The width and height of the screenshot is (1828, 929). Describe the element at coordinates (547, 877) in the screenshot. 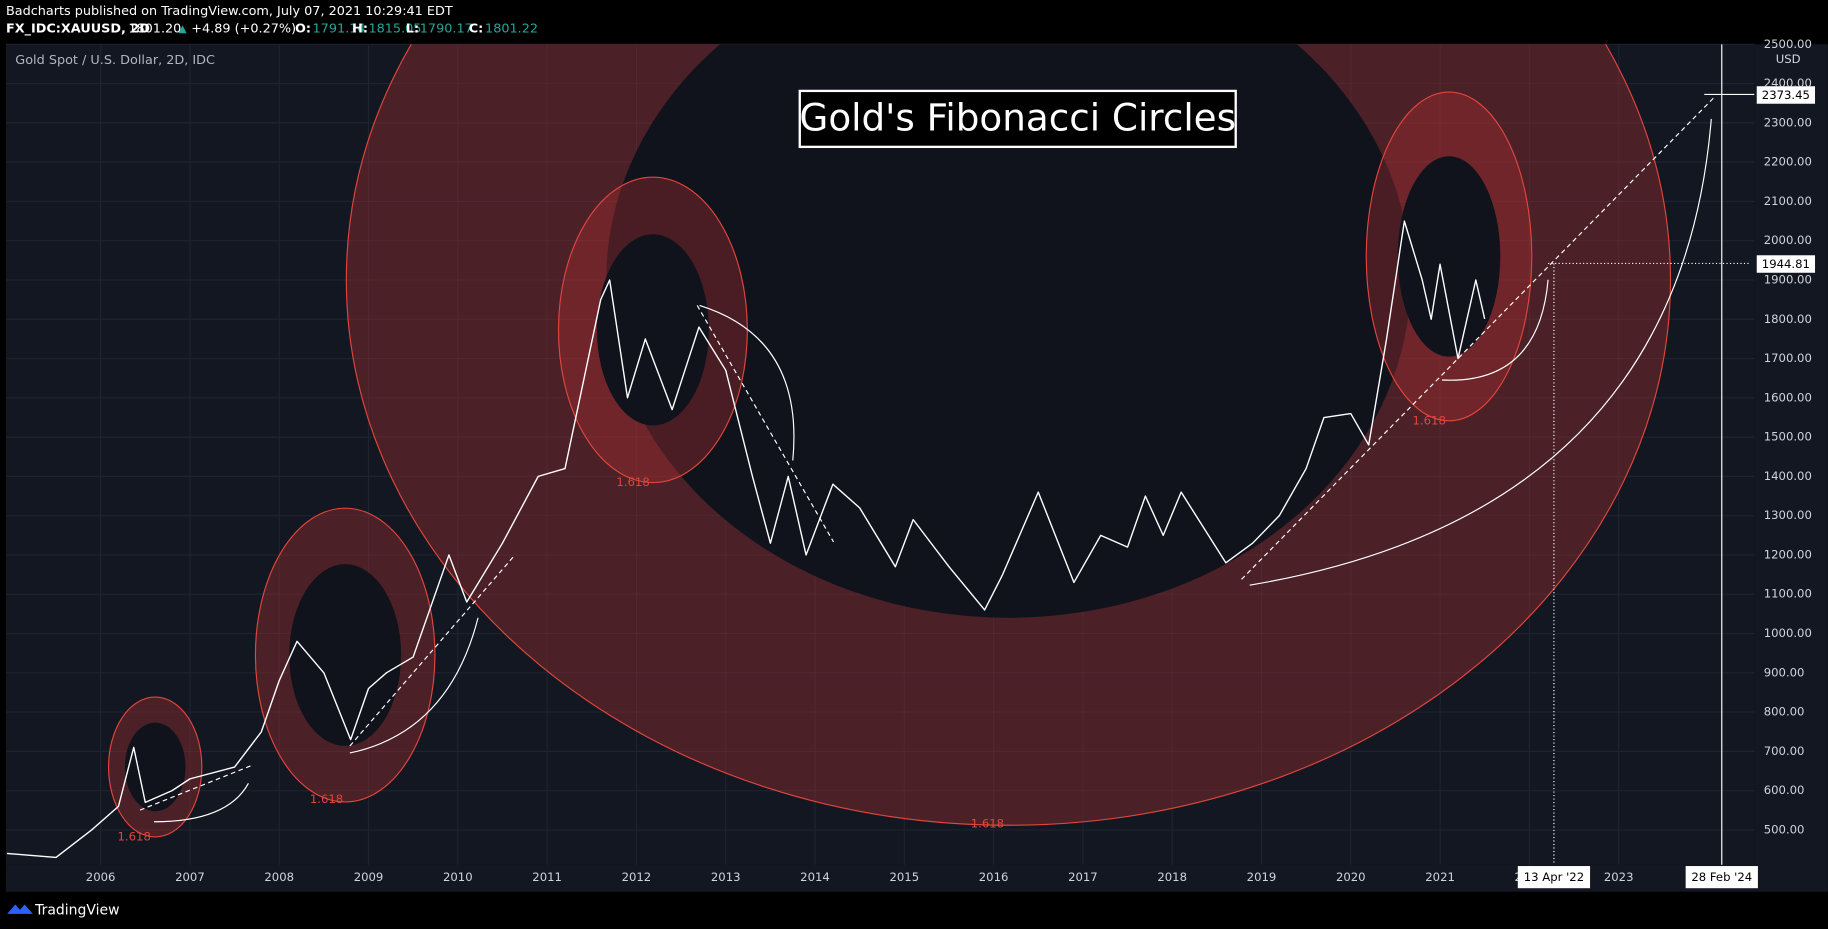

I see `x-tick-label: 2011` at that location.